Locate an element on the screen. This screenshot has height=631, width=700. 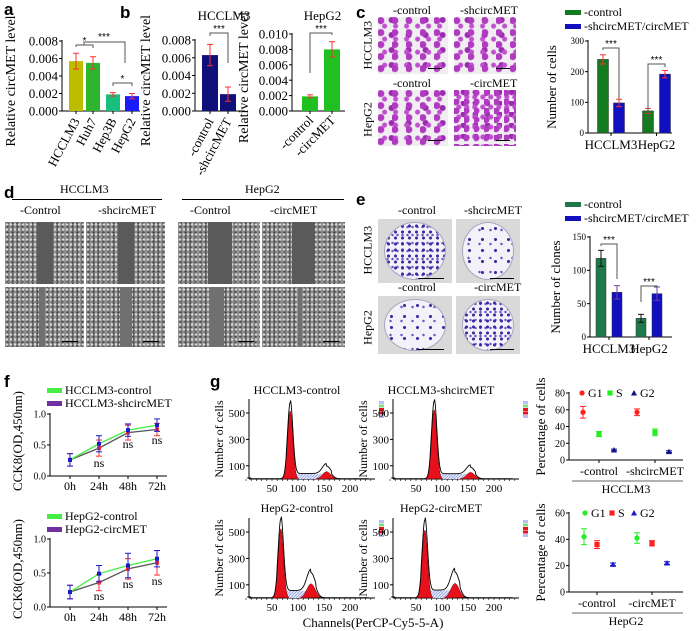
series-line-HCCLM3-control is located at coordinates (113, 442).